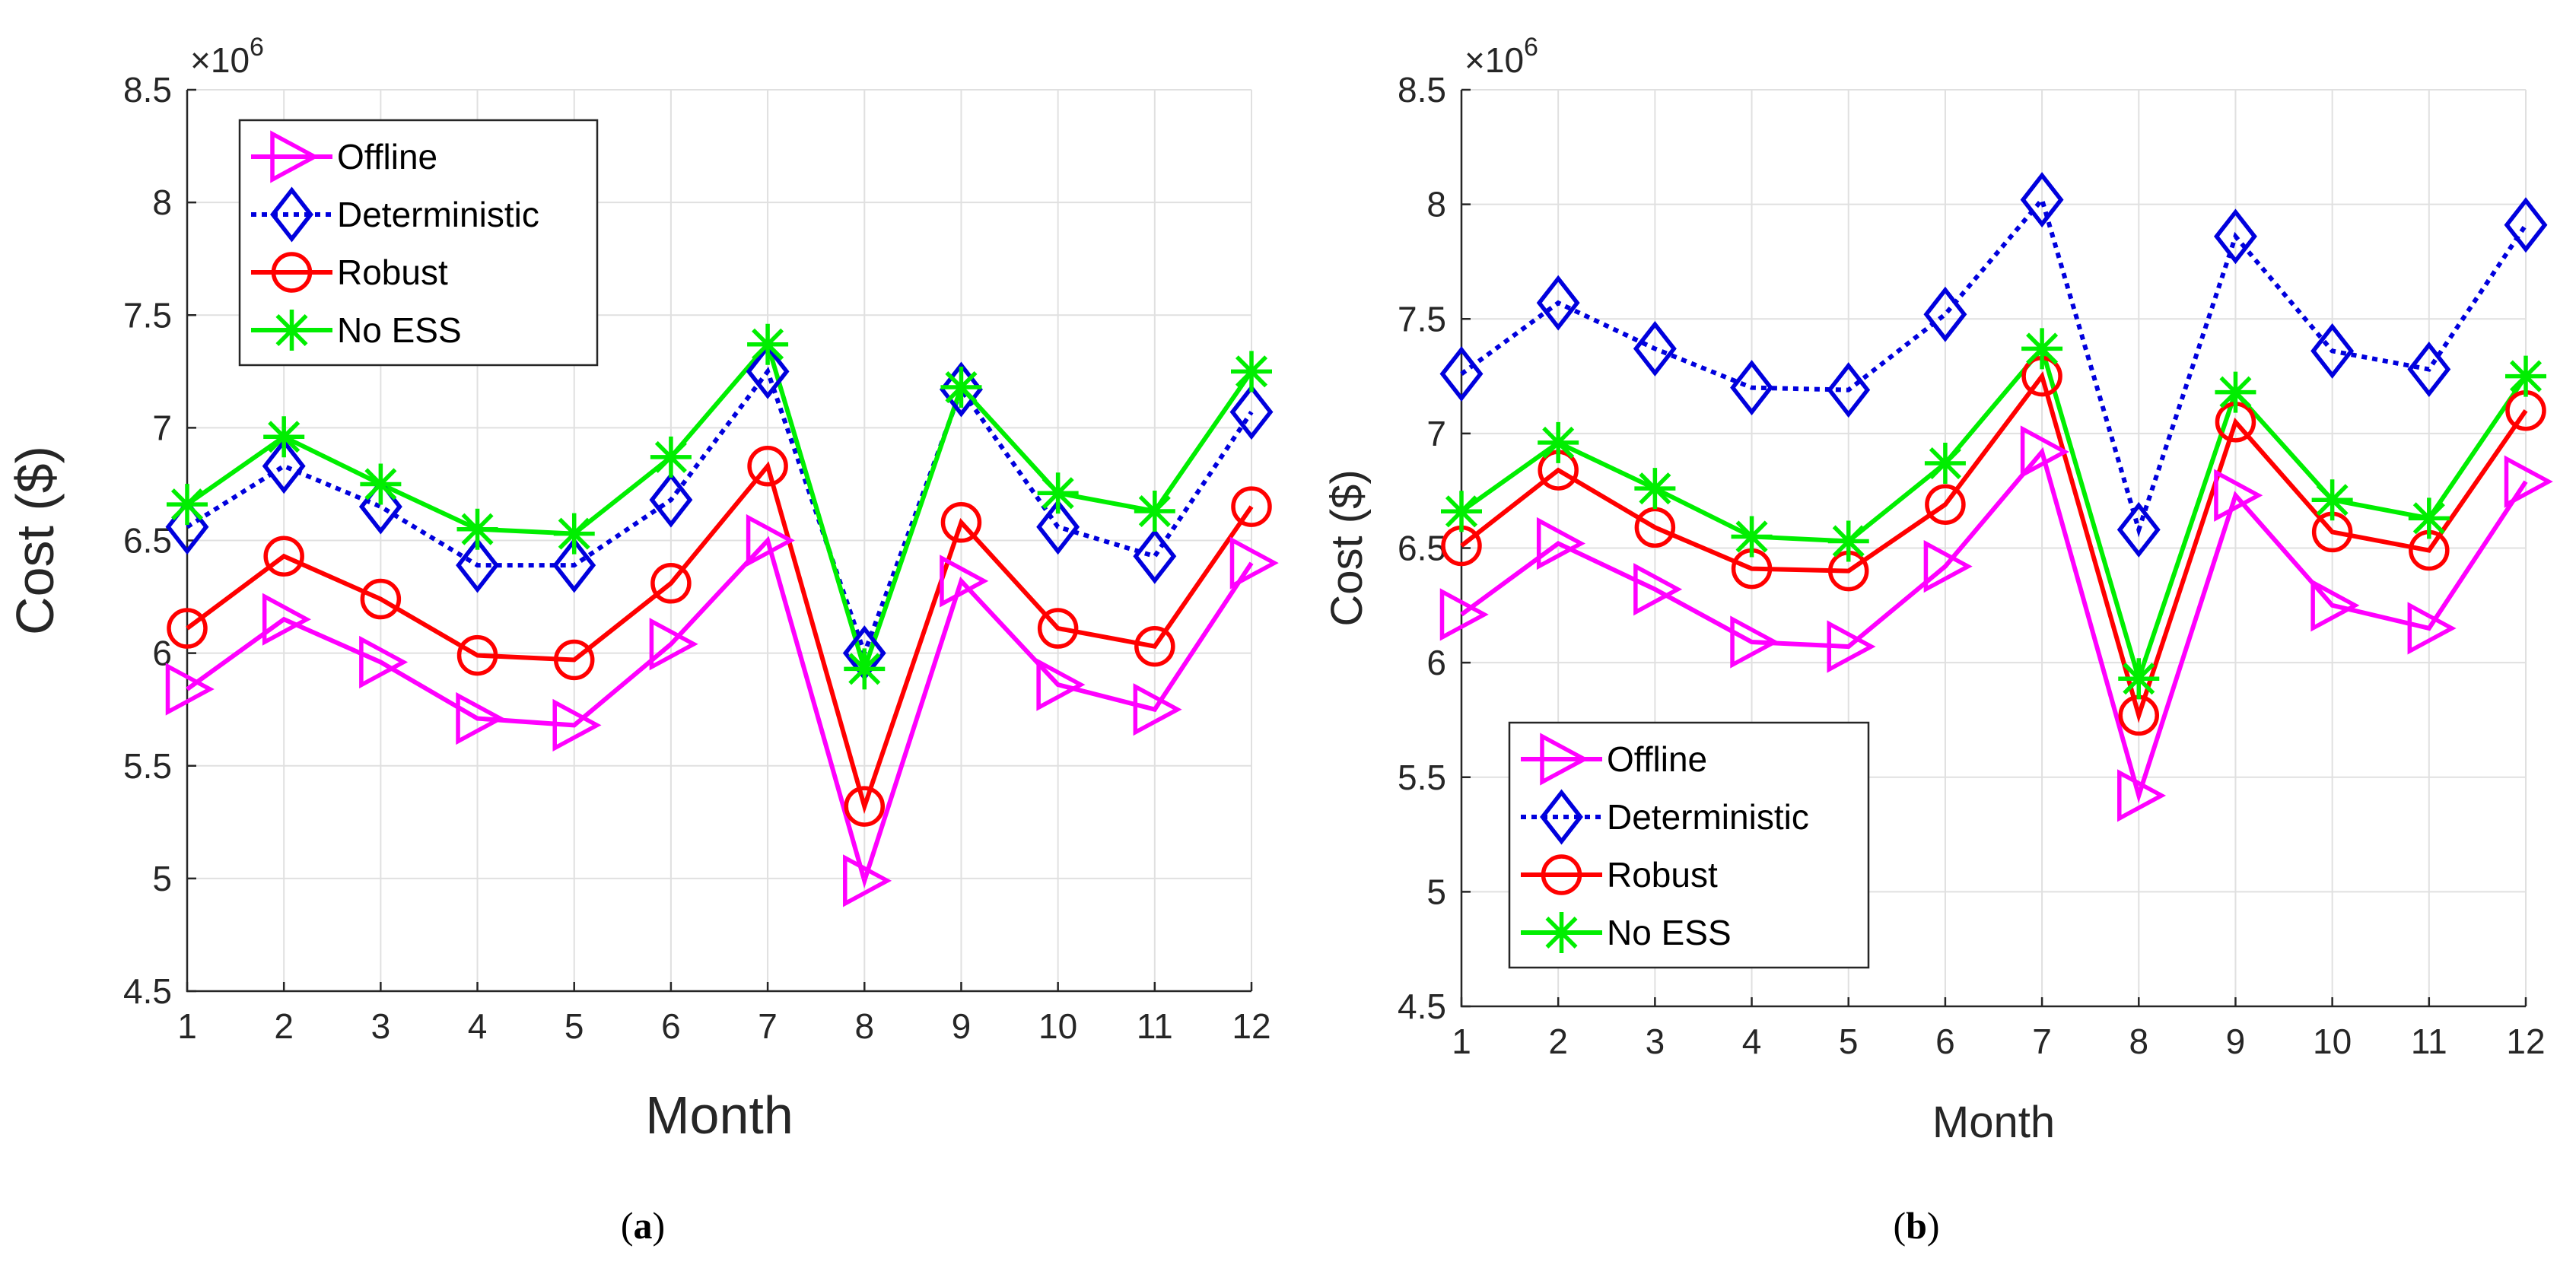 The width and height of the screenshot is (2576, 1284). Describe the element at coordinates (1657, 759) in the screenshot. I see `legend-label: Offline` at that location.